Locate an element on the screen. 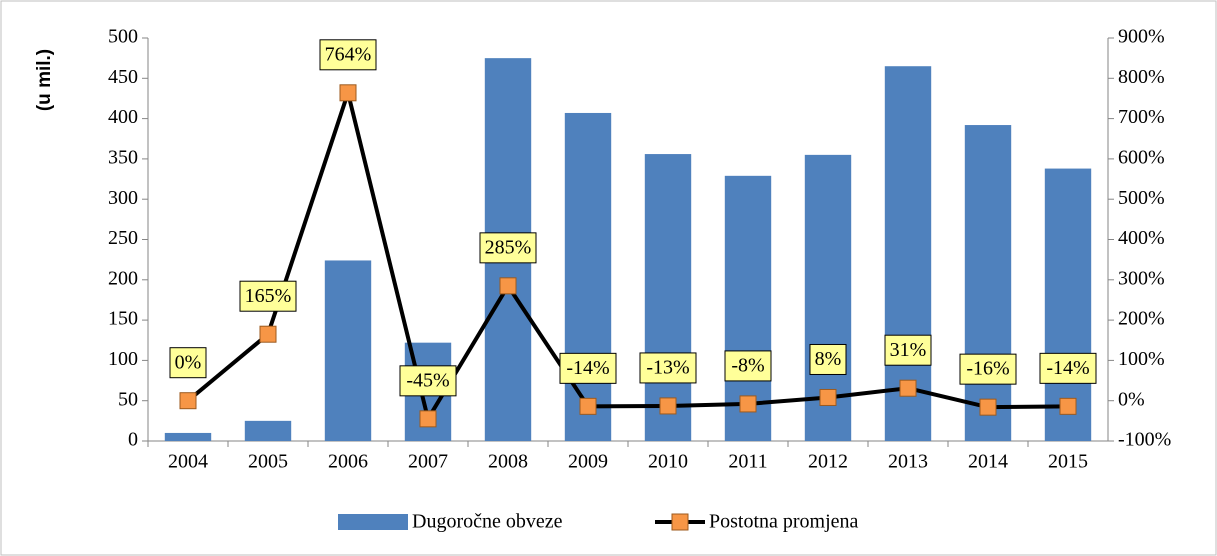  x-tick-label: 2009 is located at coordinates (588, 462).